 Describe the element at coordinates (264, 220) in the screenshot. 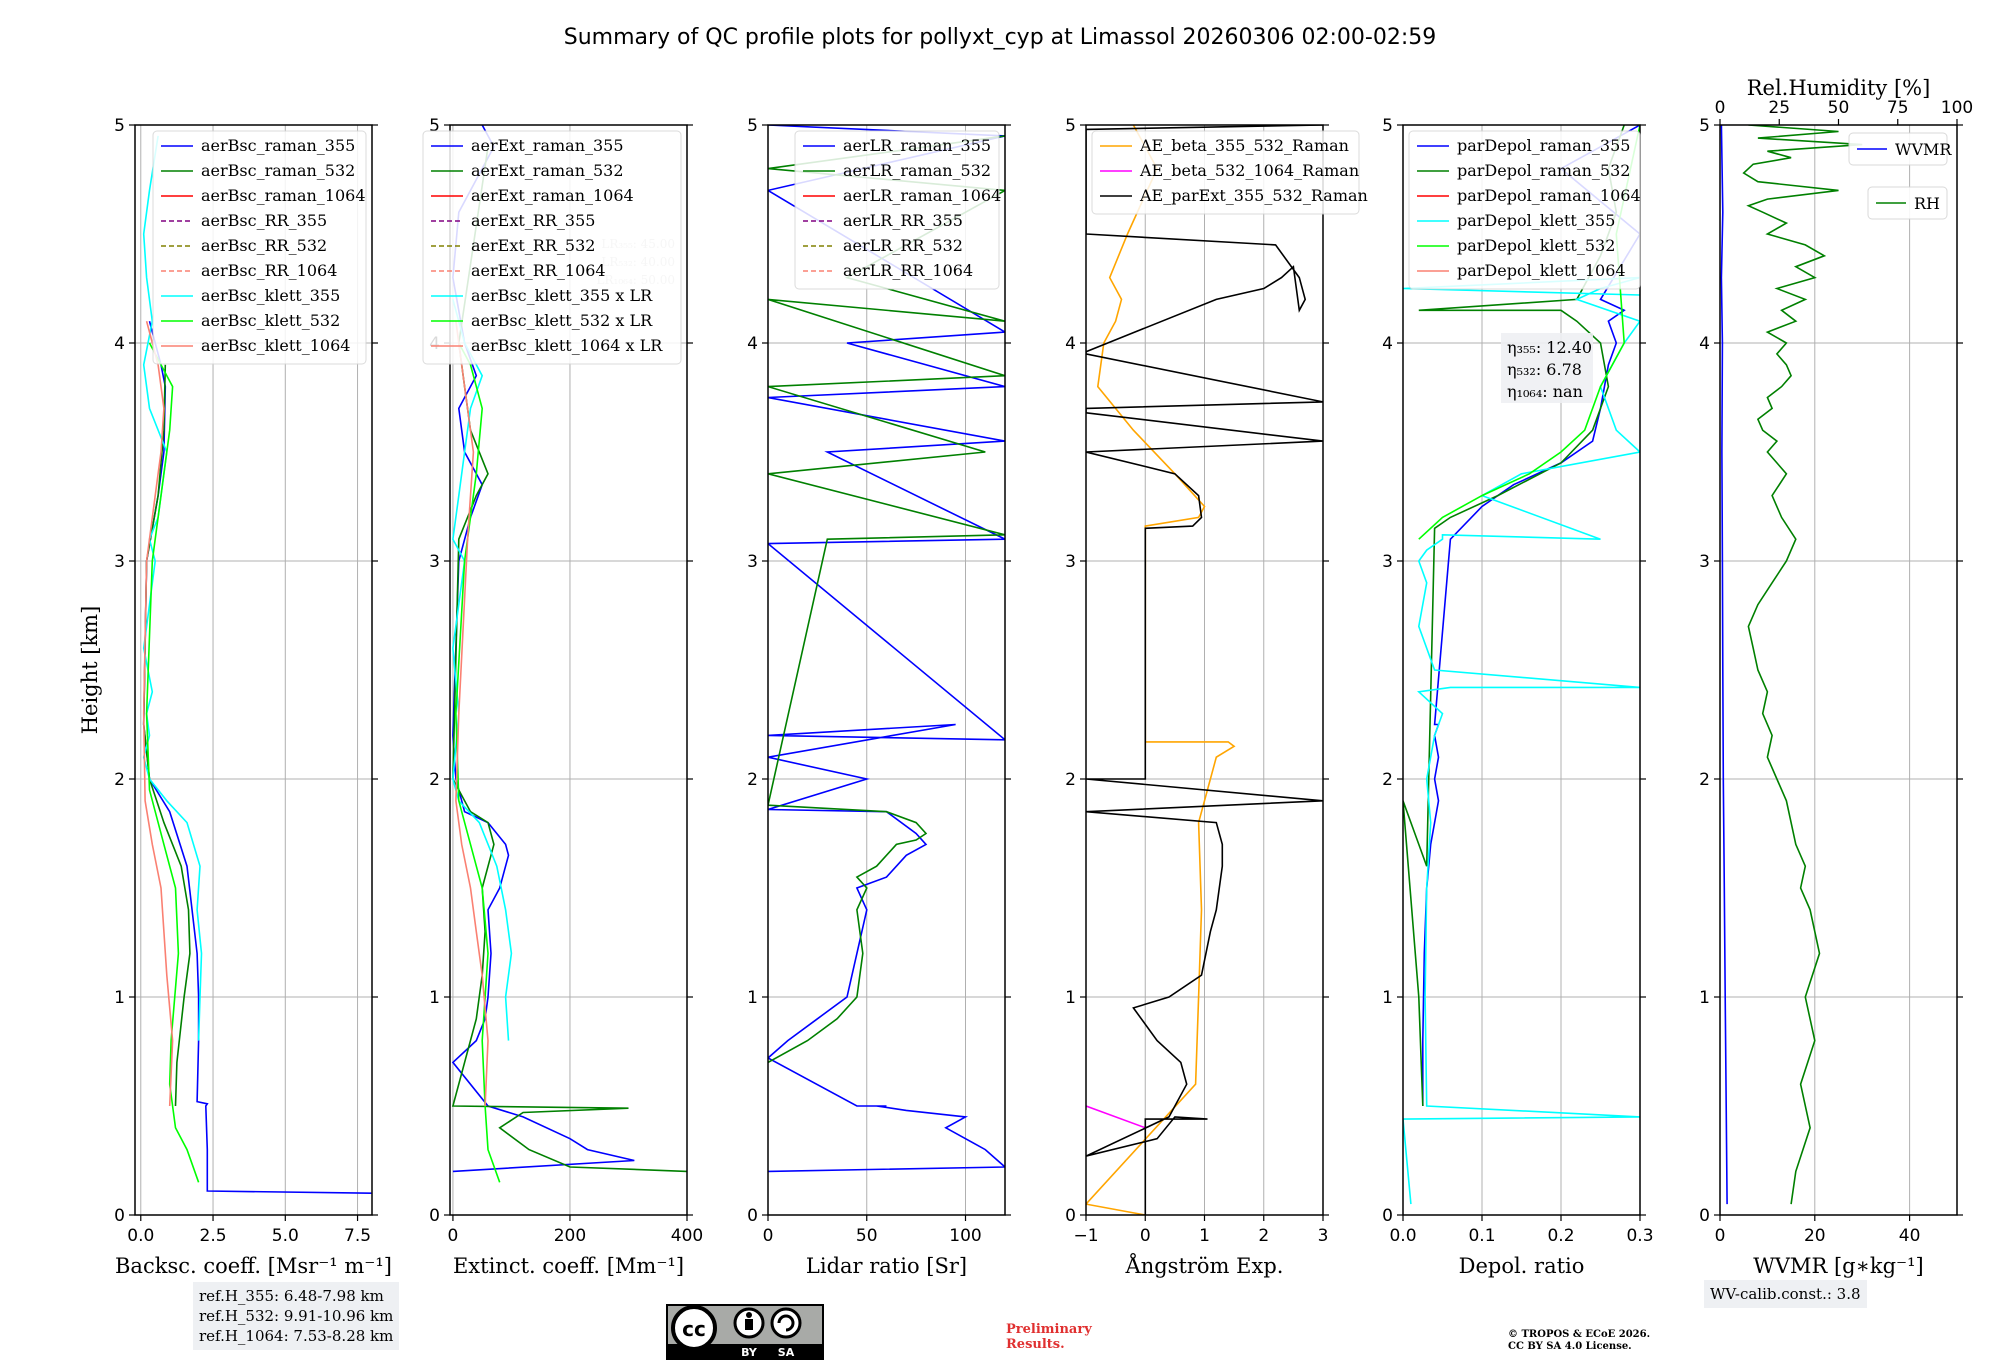

I see `legend-entry: aerBsc_RR_355` at that location.